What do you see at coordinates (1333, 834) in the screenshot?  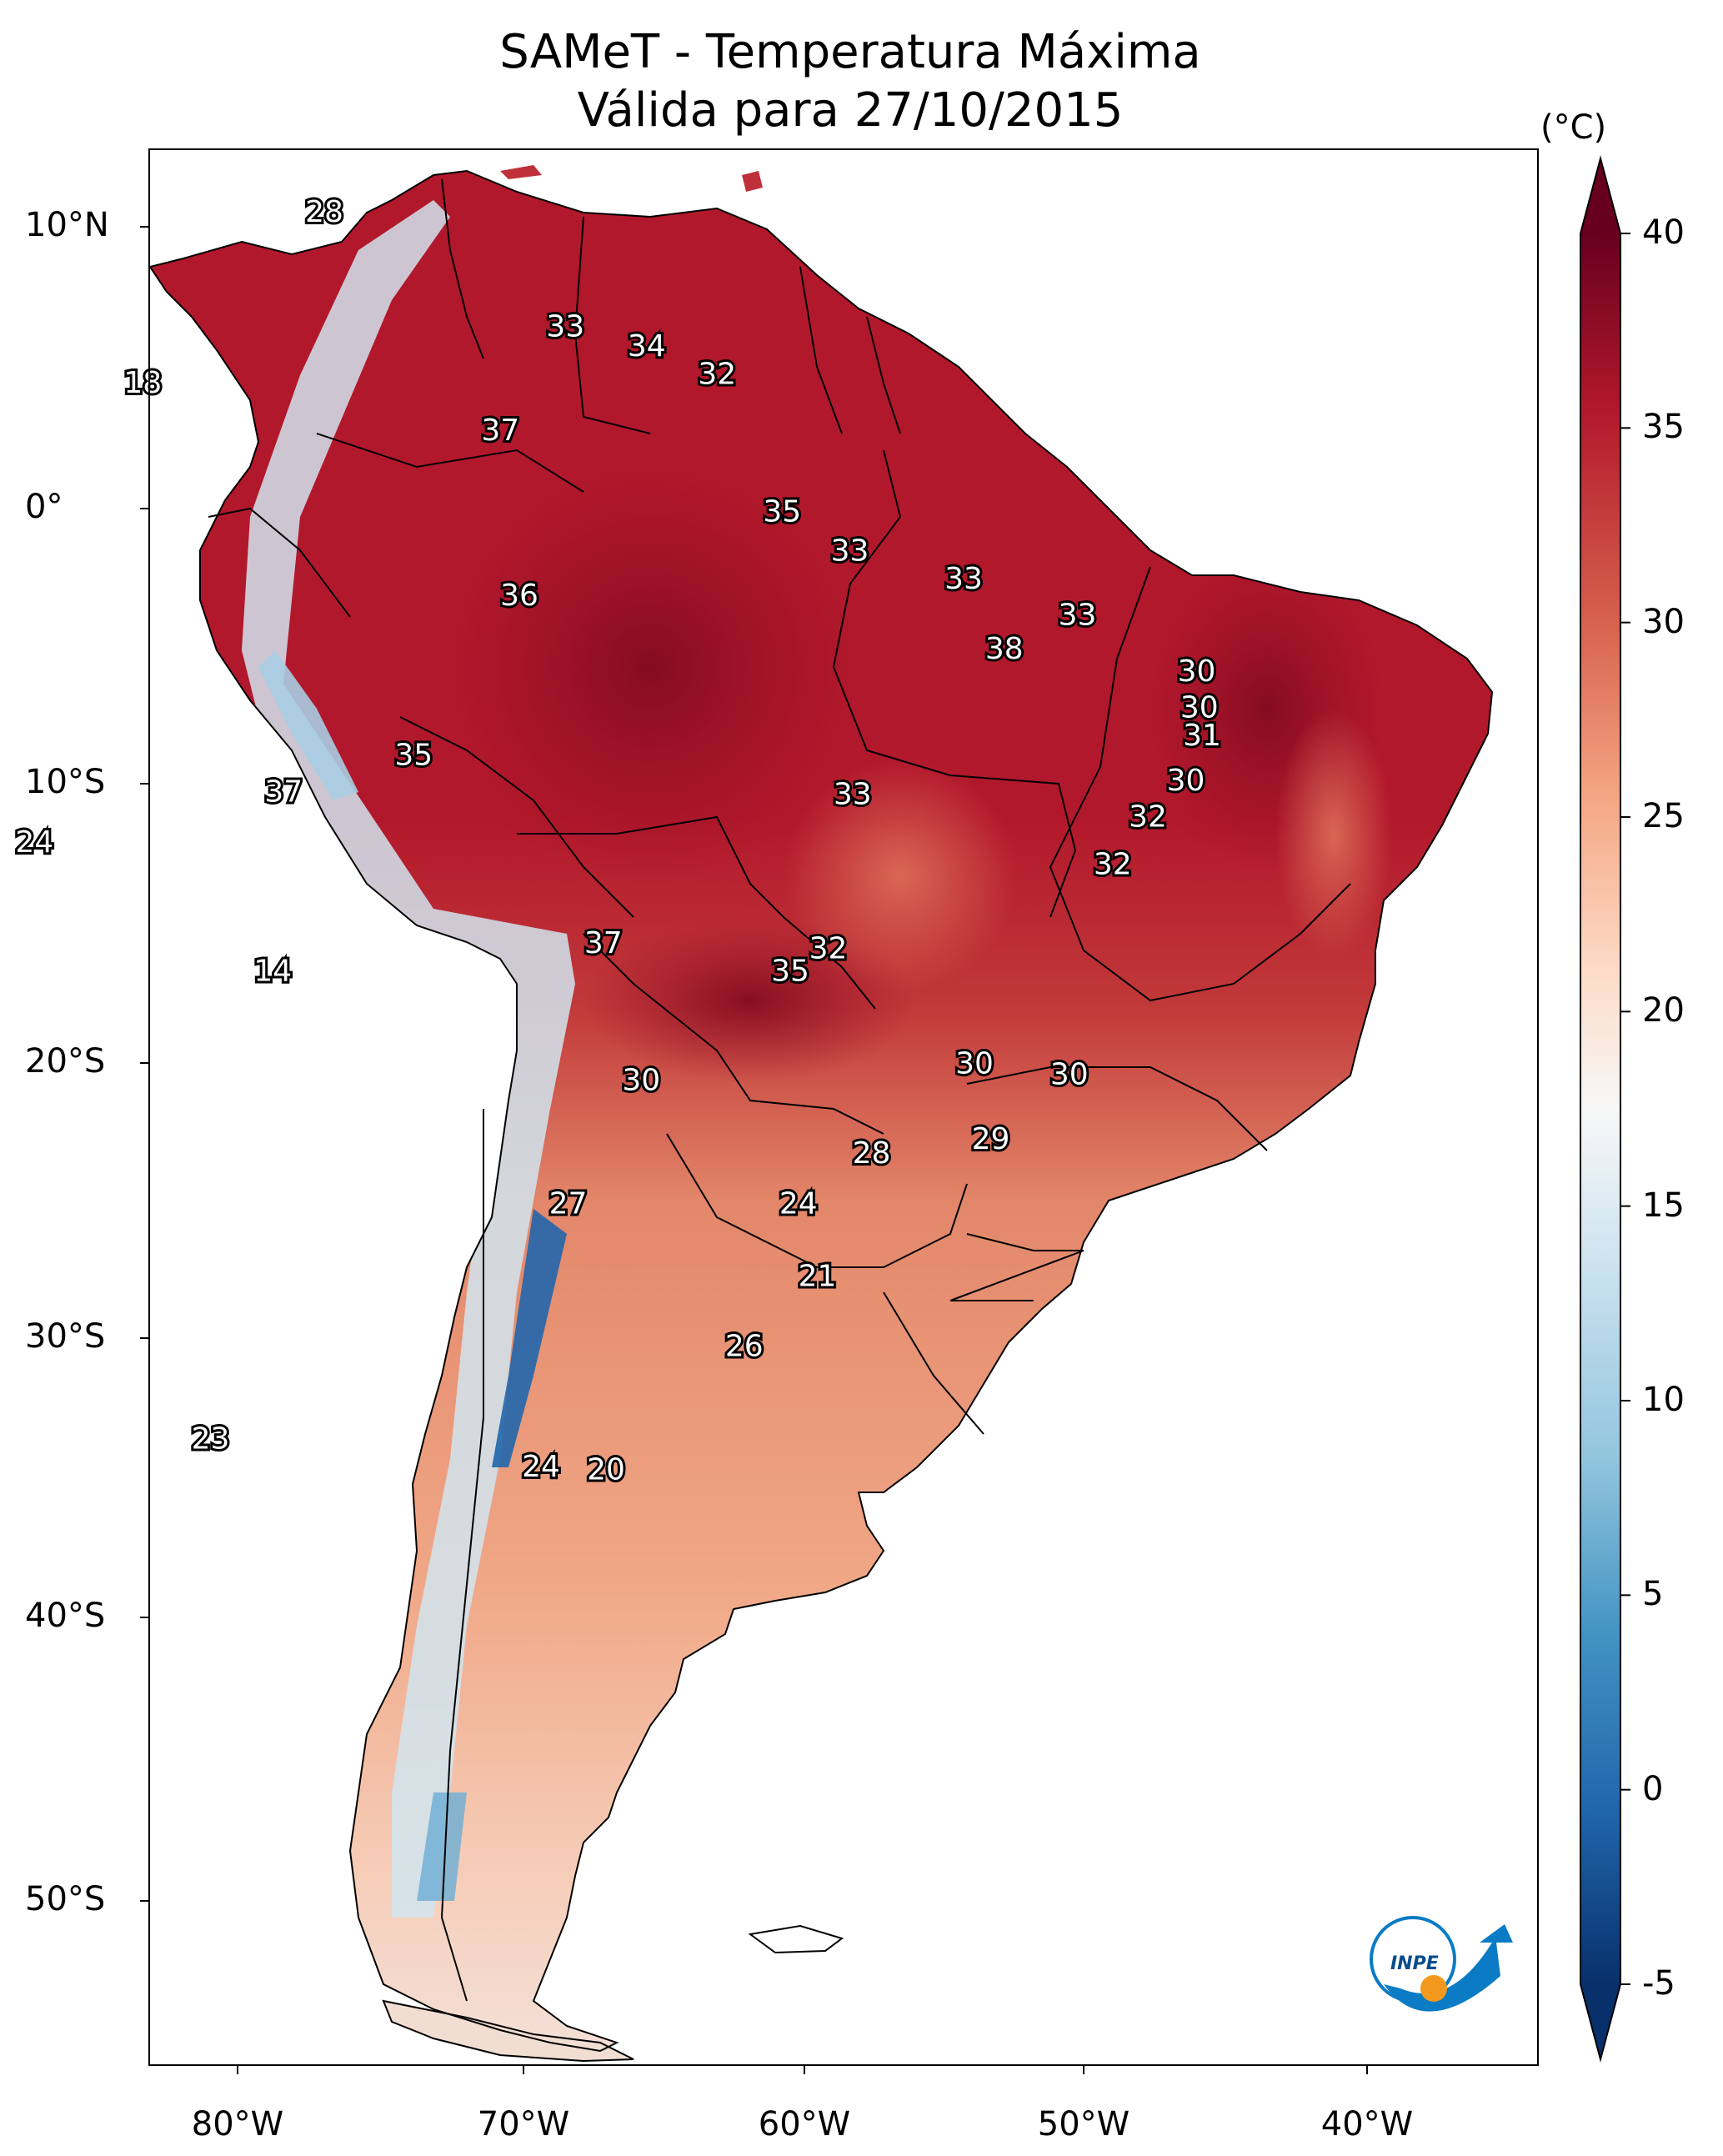 I see `warm-area-bahia` at bounding box center [1333, 834].